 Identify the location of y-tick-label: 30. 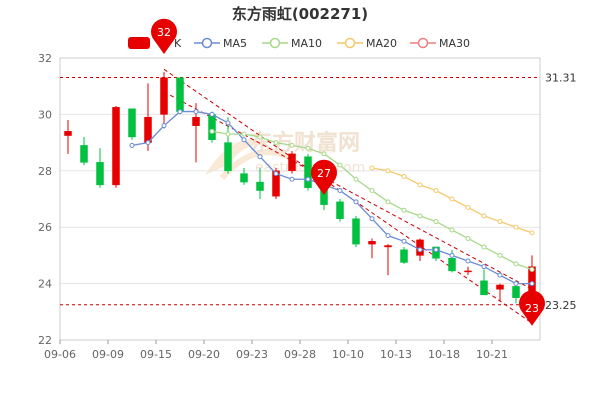
(45, 114).